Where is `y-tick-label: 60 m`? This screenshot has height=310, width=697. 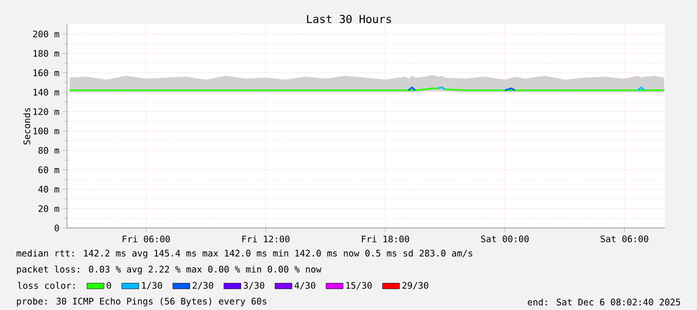
y-tick-label: 60 m is located at coordinates (49, 170).